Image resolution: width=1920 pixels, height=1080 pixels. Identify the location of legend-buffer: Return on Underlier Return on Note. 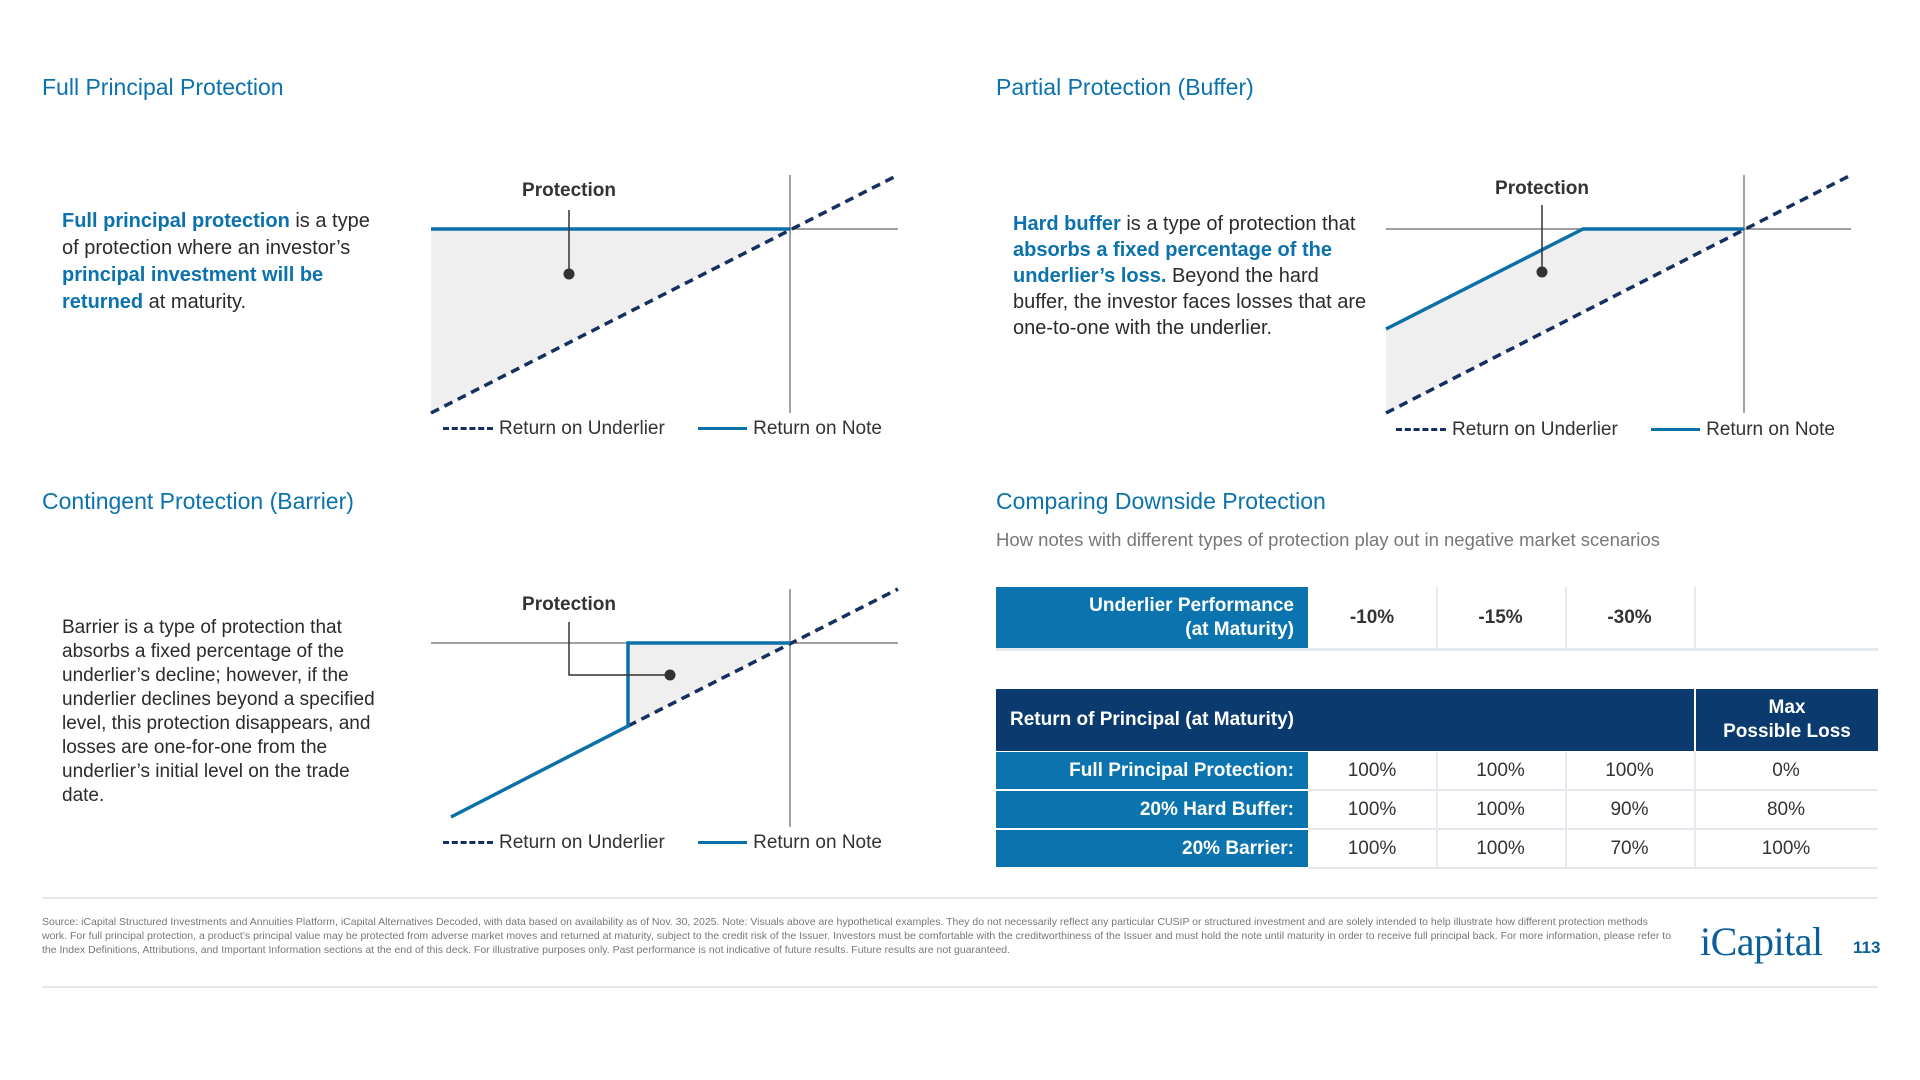
(1615, 430).